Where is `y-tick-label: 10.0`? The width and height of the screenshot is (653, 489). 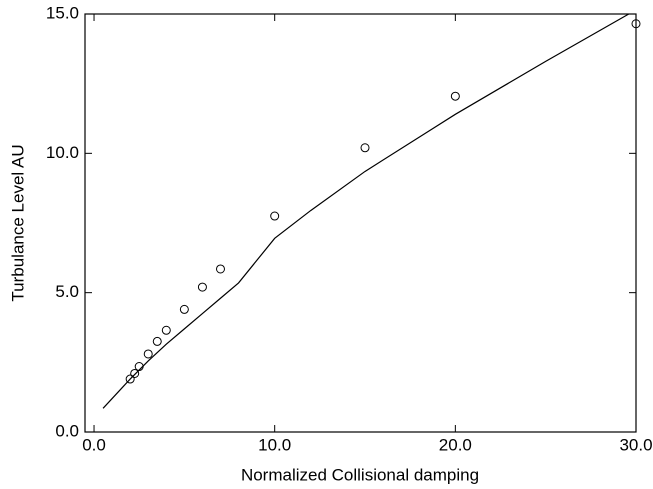
y-tick-label: 10.0 is located at coordinates (62, 152).